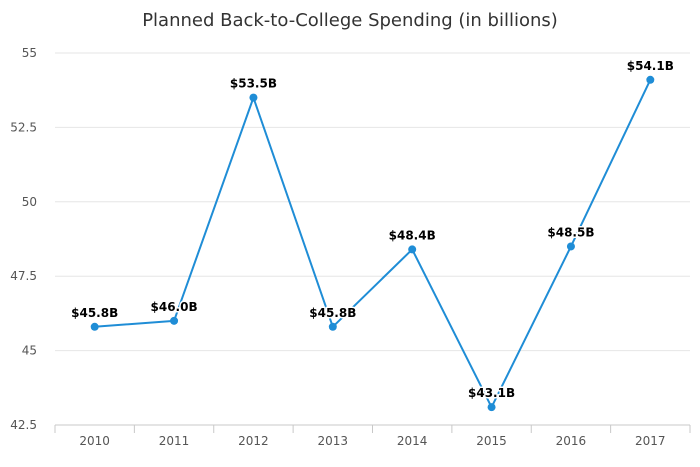 This screenshot has height=467, width=700. Describe the element at coordinates (23, 425) in the screenshot. I see `y-tick-label: 42.5` at that location.